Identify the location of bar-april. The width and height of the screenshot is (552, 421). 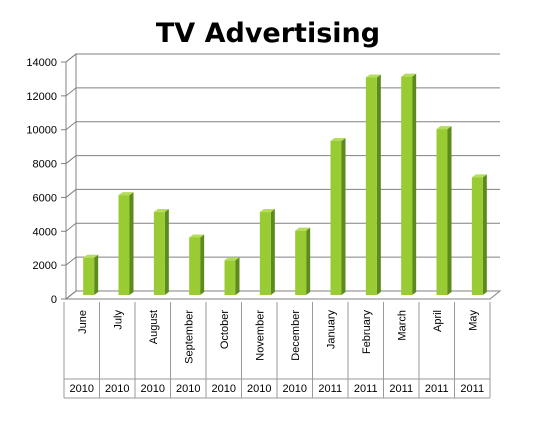
(444, 210).